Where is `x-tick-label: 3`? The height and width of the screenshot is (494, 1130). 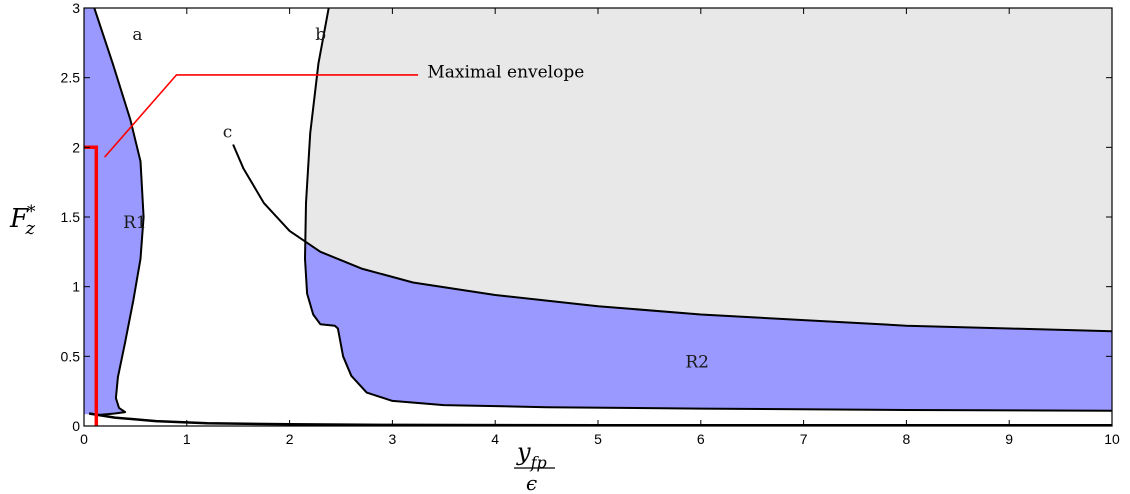
x-tick-label: 3 is located at coordinates (393, 439).